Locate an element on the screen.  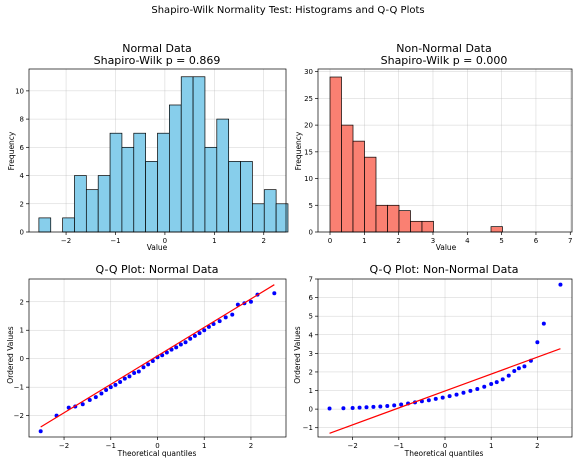
qq-non-normal-ylabel: Ordered Values is located at coordinates (297, 355).